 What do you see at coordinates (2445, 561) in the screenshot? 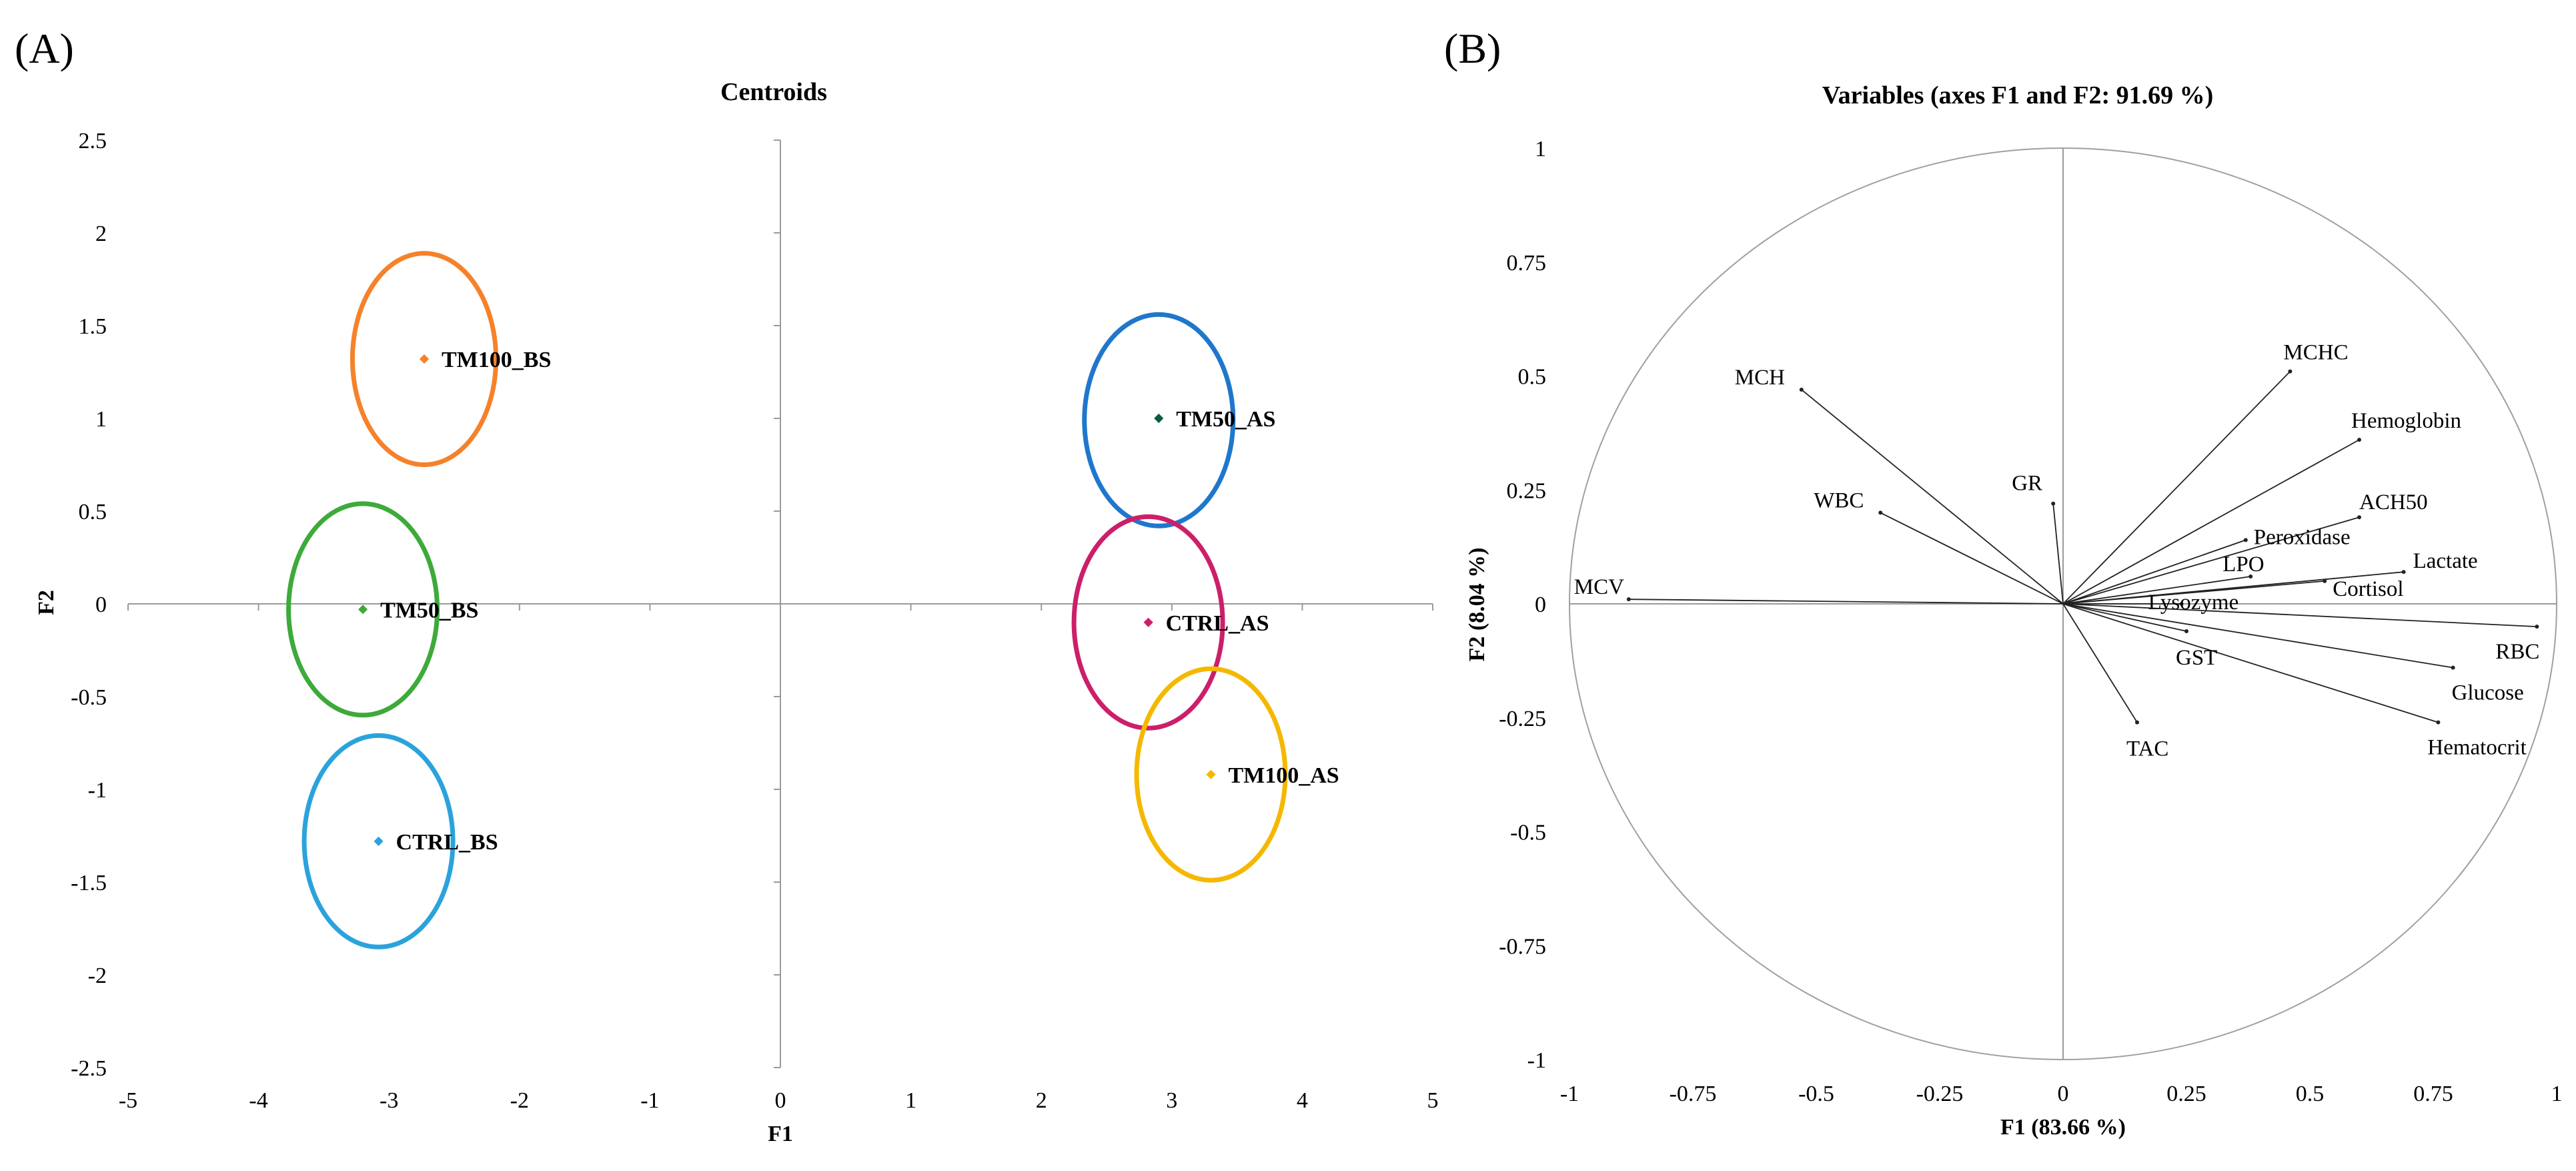
I see `variable-label: Lactate` at bounding box center [2445, 561].